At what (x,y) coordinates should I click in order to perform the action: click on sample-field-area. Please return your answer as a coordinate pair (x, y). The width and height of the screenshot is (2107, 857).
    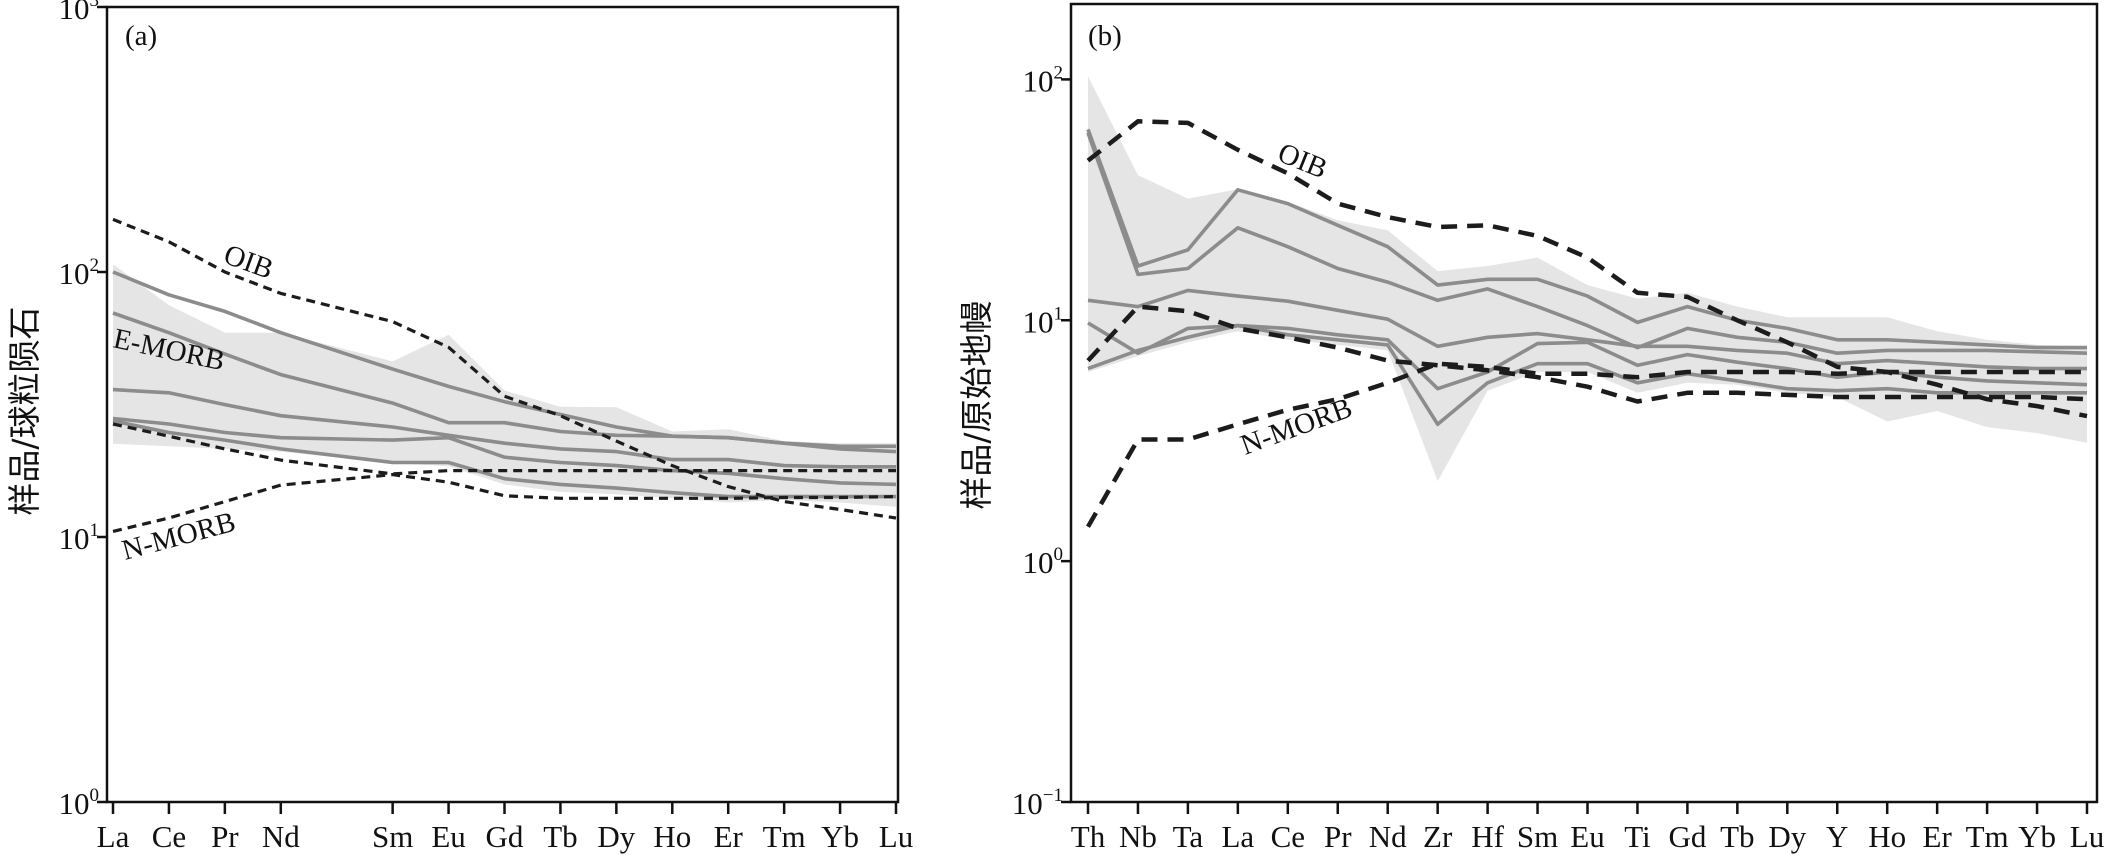
    Looking at the image, I should click on (504, 385).